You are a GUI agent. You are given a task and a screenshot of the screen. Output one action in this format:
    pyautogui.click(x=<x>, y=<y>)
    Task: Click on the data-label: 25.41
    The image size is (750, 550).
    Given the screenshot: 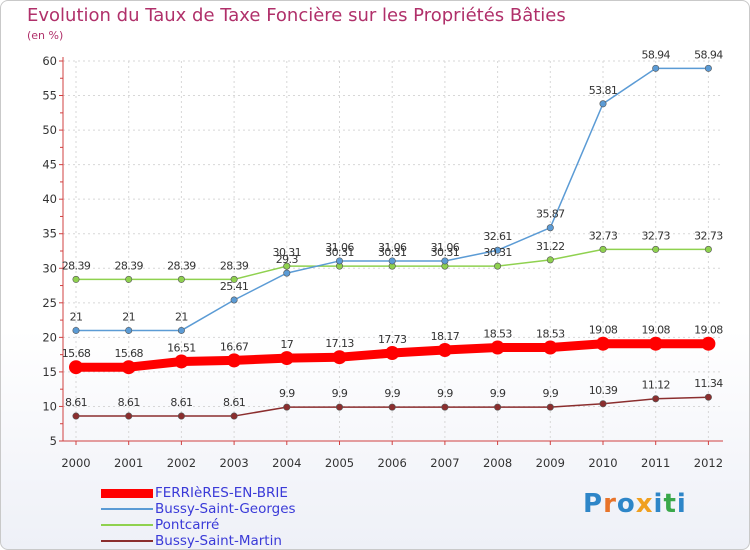 What is the action you would take?
    pyautogui.click(x=234, y=286)
    